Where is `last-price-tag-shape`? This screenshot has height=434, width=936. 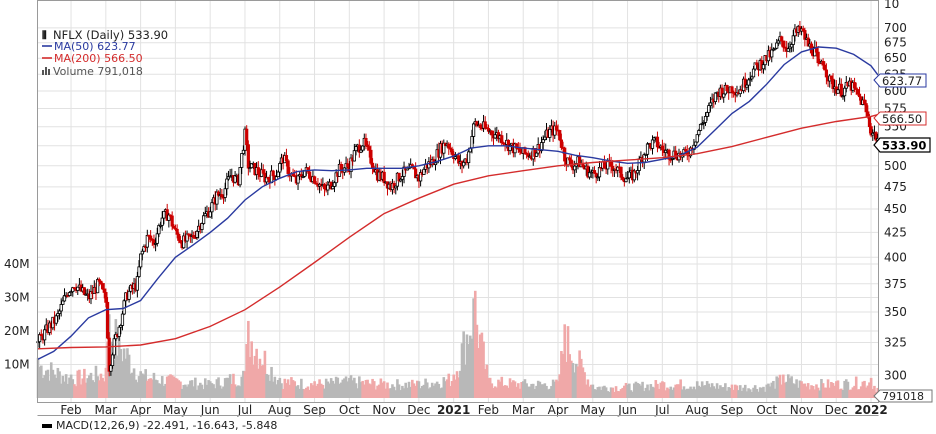 last-price-tag-shape is located at coordinates (902, 145).